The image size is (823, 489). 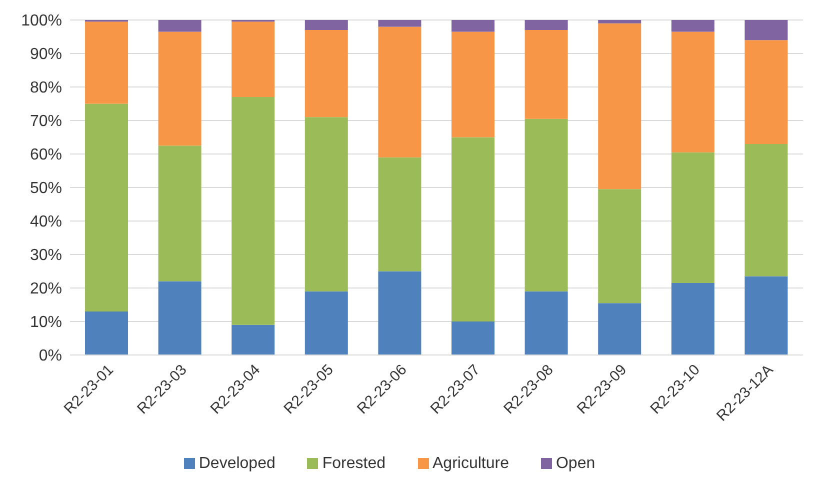 I want to click on y-tick-label: 80%, so click(x=46, y=88).